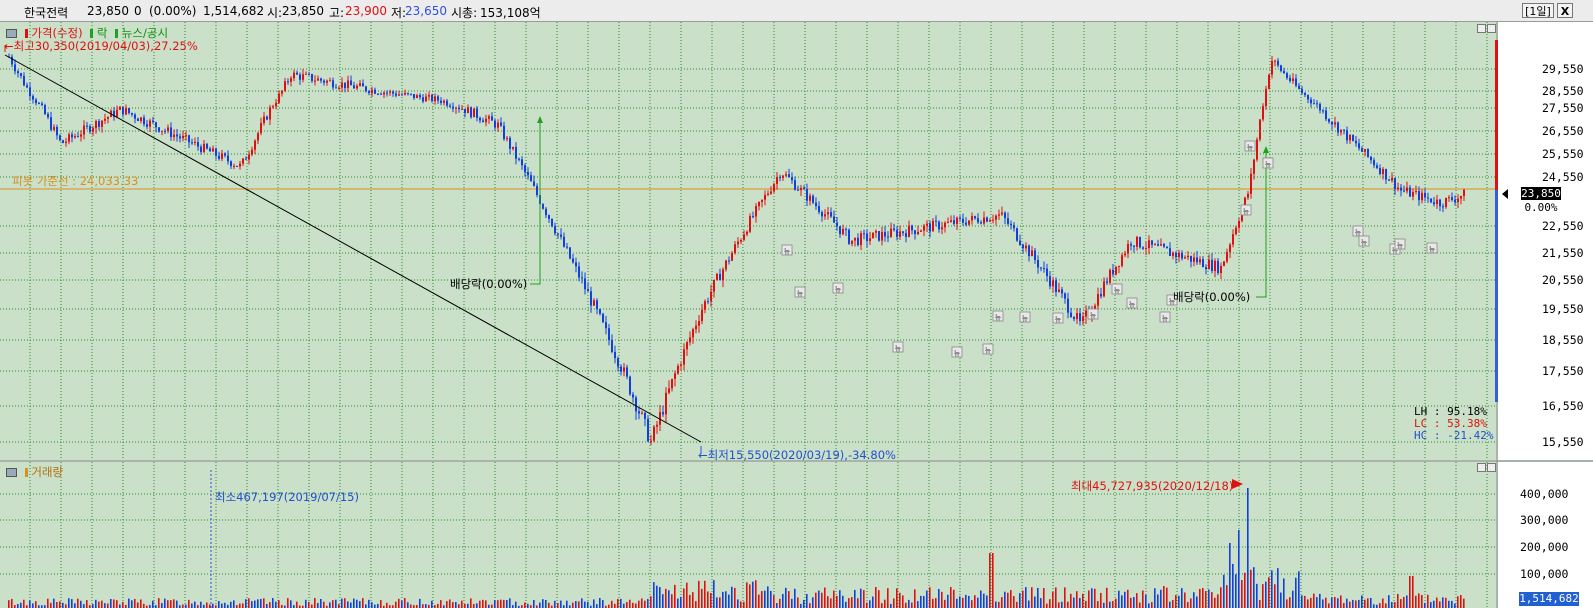 This screenshot has height=608, width=1593. Describe the element at coordinates (47, 472) in the screenshot. I see `volume-legend-label: 거래량` at that location.